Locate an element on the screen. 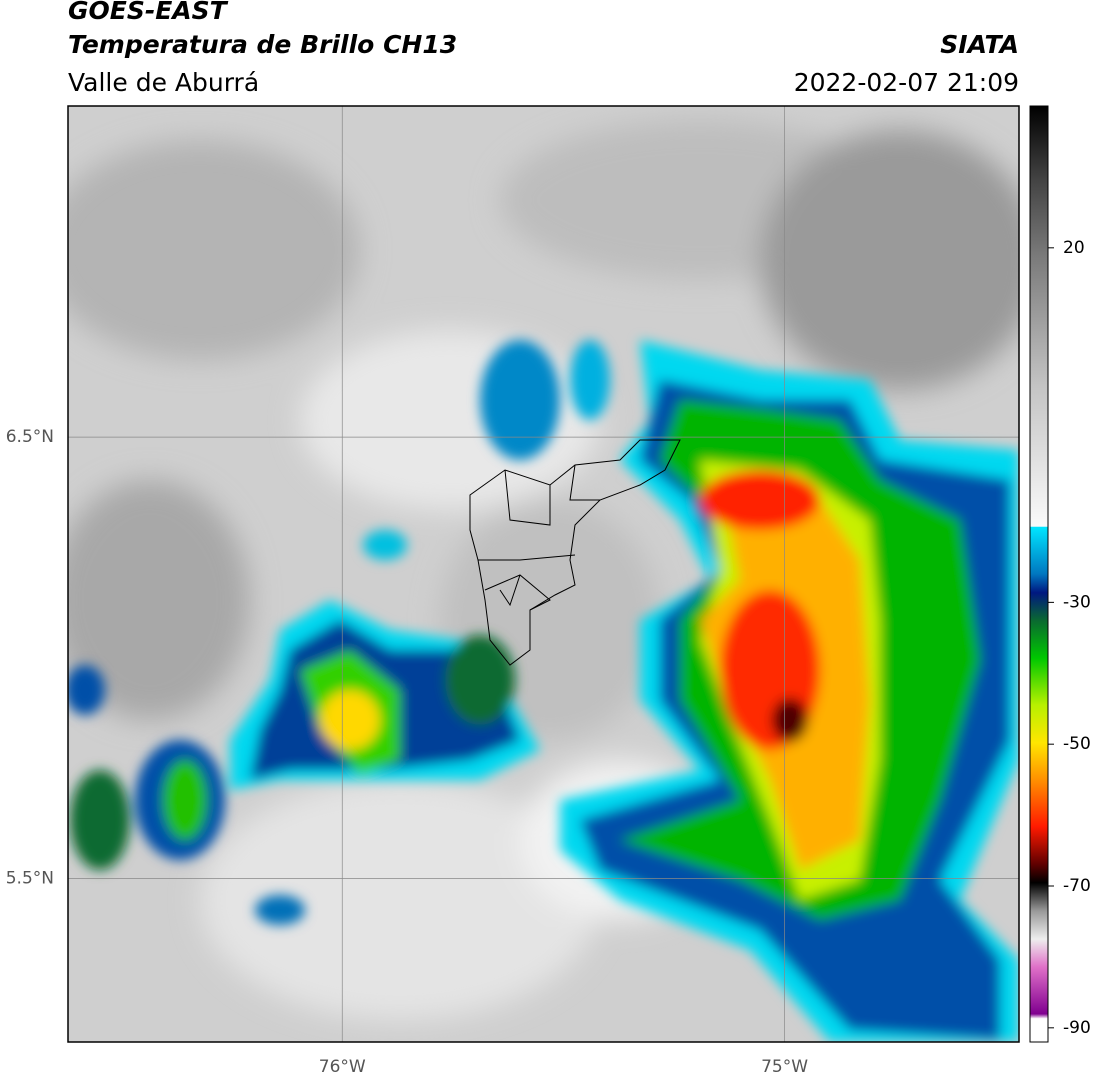 This screenshot has height=1082, width=1094. colorbar-tick-label: -50 is located at coordinates (1077, 744).